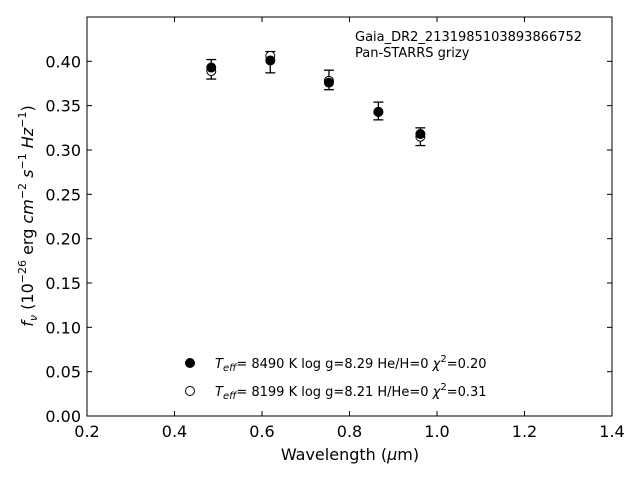  Describe the element at coordinates (63, 150) in the screenshot. I see `y-tick-label: 0.30` at that location.